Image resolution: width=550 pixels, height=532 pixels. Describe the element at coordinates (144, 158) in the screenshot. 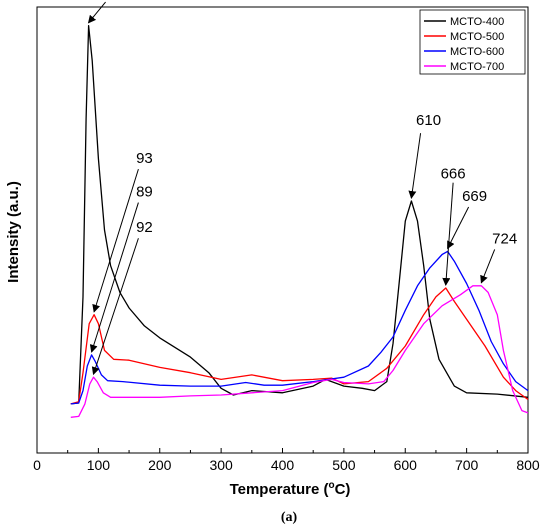

I see `peak-label: 93` at that location.